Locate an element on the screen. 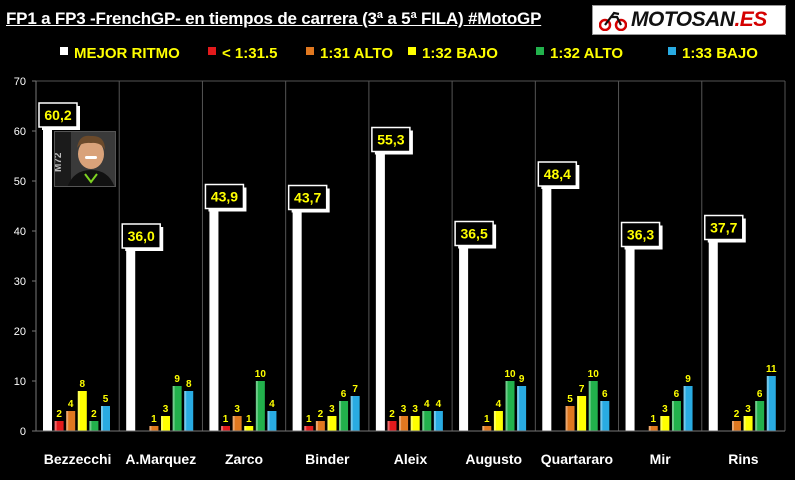 Image resolution: width=795 pixels, height=480 pixels. bar-mir-1-31-alto is located at coordinates (653, 428).